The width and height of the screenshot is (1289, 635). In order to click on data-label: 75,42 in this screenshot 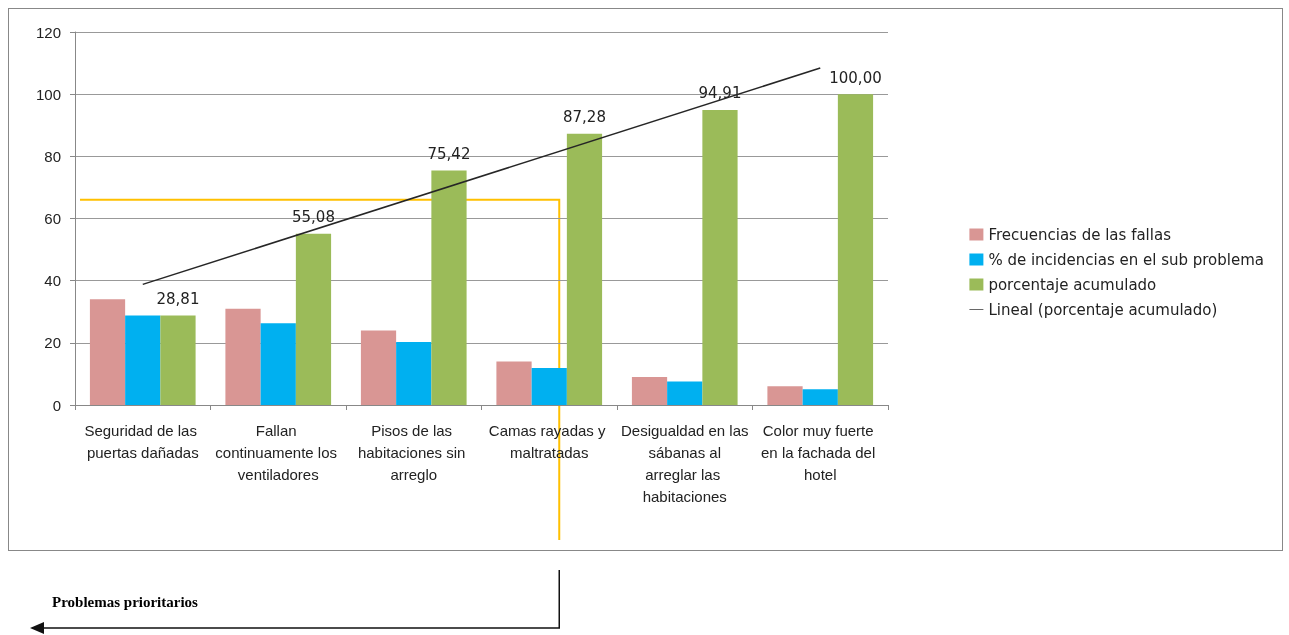, I will do `click(449, 154)`.